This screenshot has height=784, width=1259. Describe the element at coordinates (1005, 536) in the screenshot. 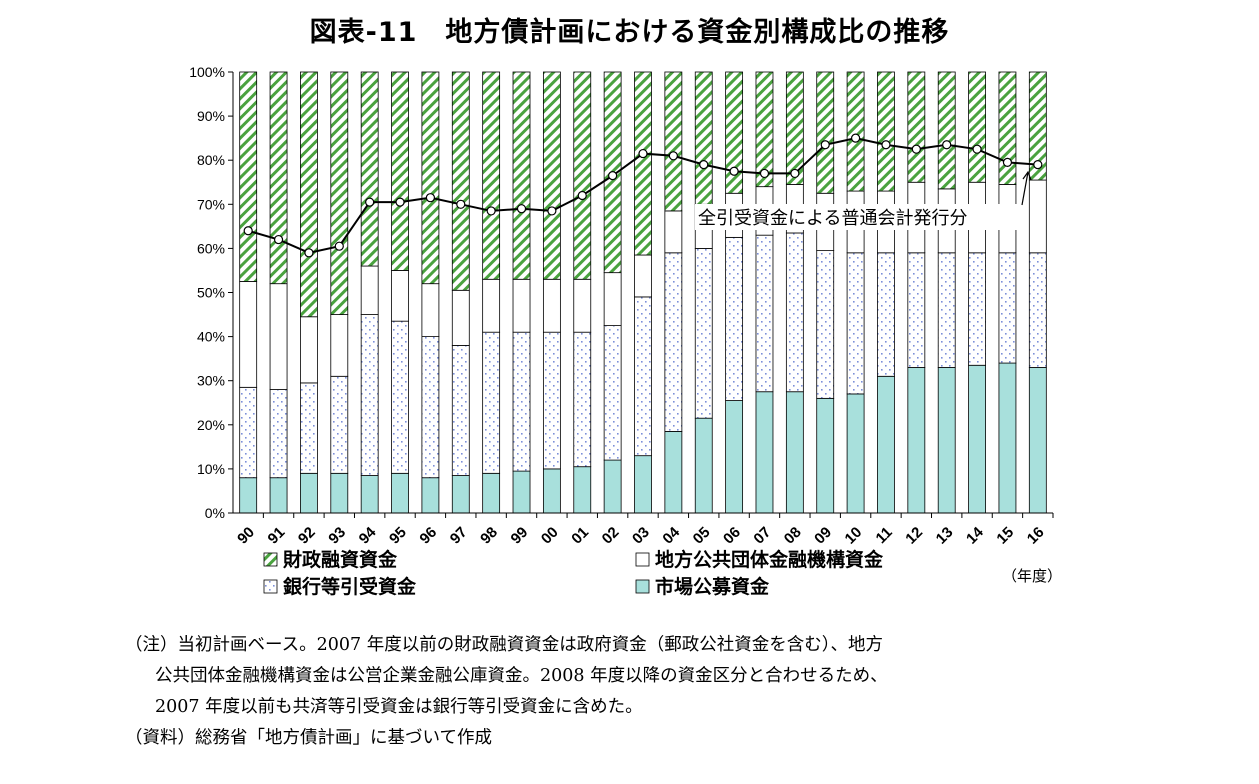

I see `x-tick-label: 15` at that location.